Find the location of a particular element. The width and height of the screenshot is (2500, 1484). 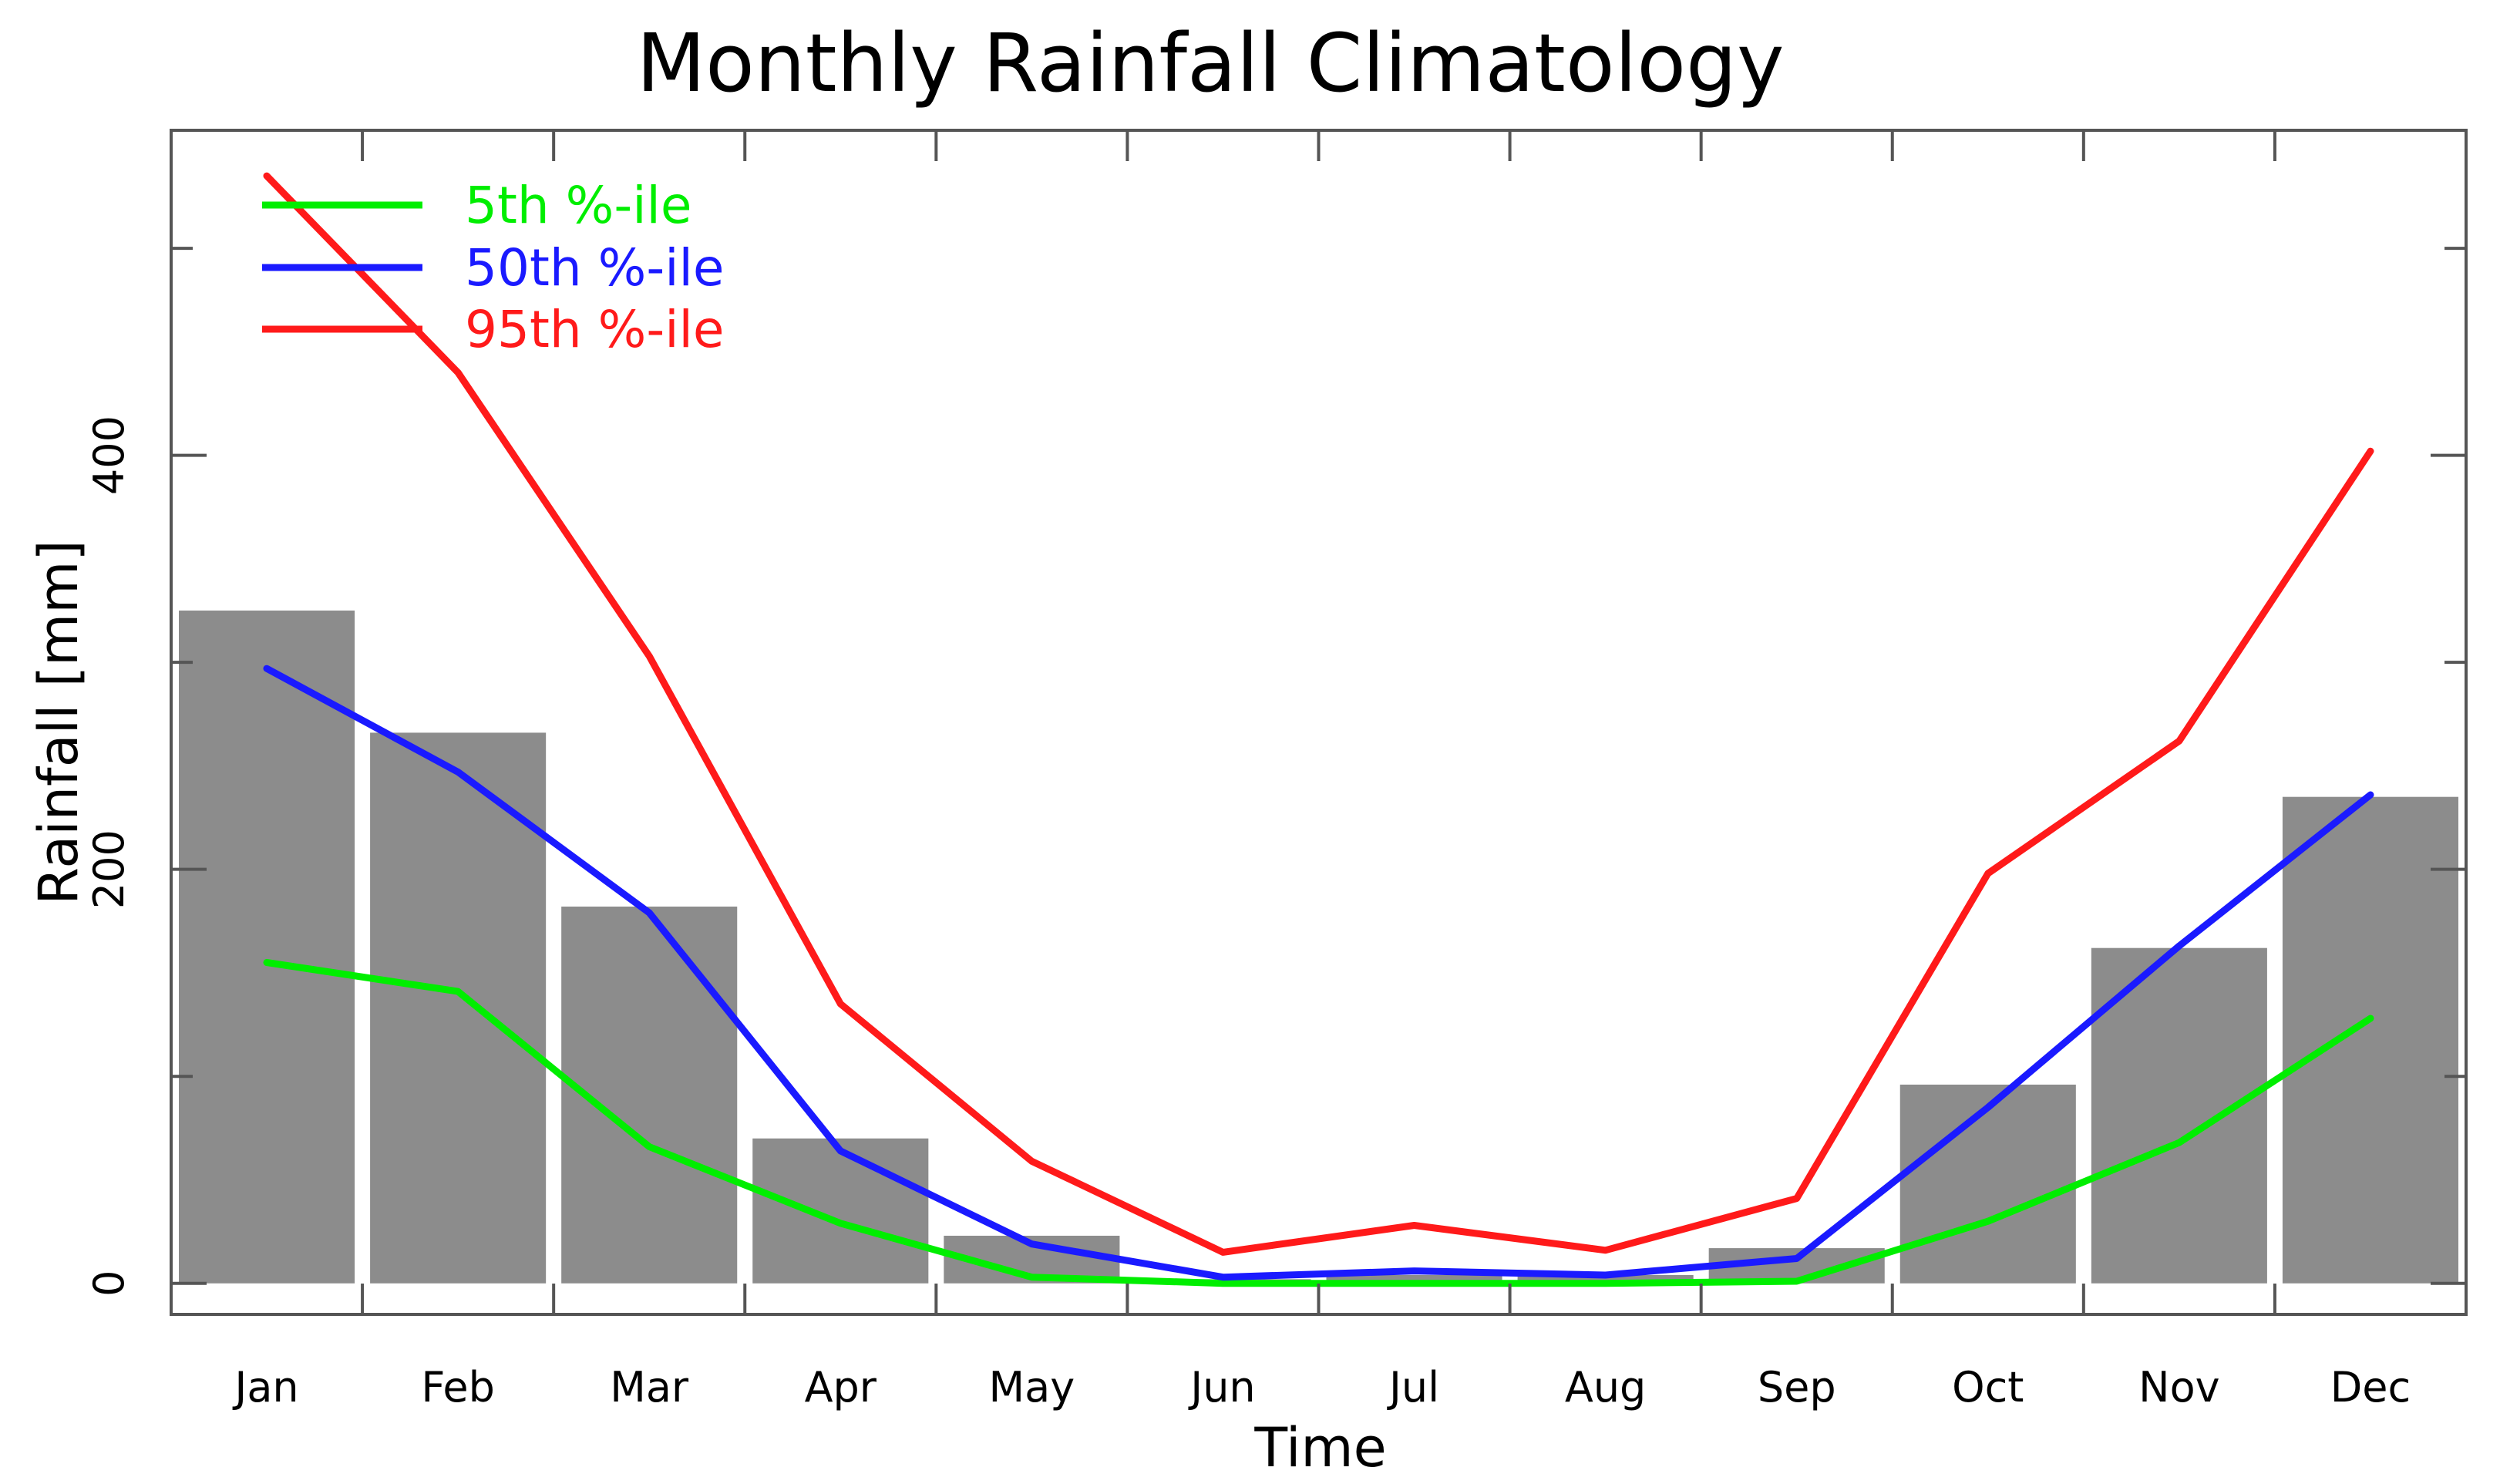

x-tick-label-aug: Aug is located at coordinates (1605, 1387).